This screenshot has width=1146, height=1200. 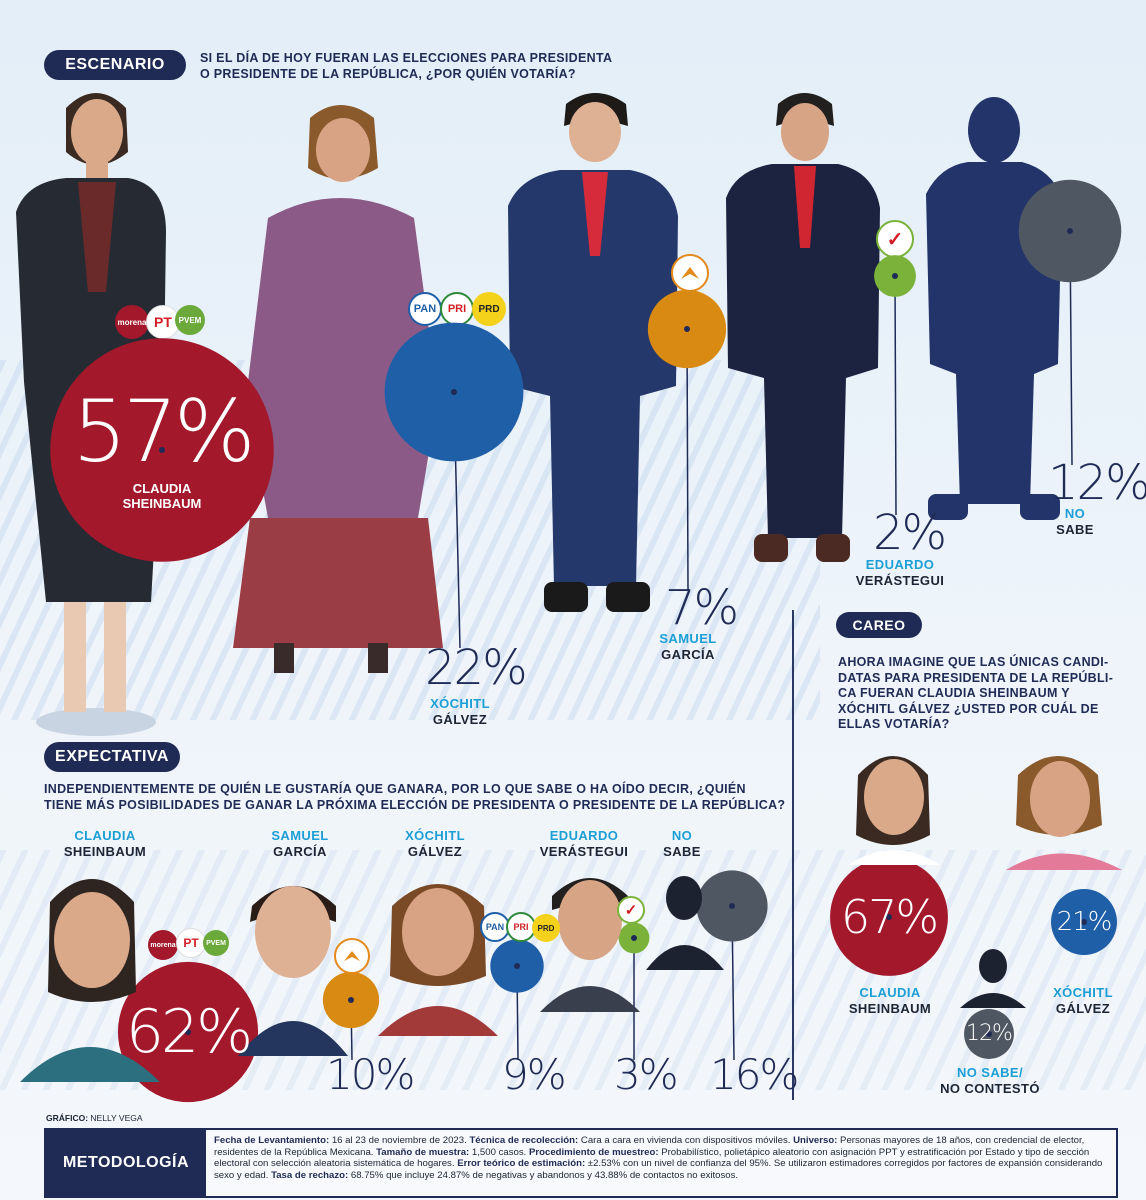 I want to click on pct-label: 22%, so click(x=476, y=668).